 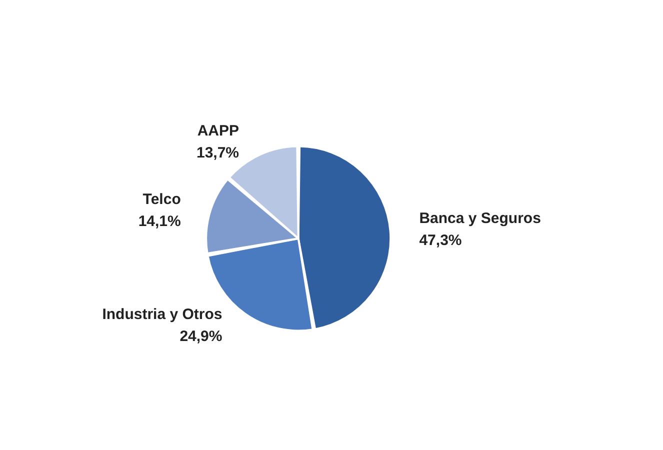 I want to click on data-label: 47,3%, so click(x=440, y=240).